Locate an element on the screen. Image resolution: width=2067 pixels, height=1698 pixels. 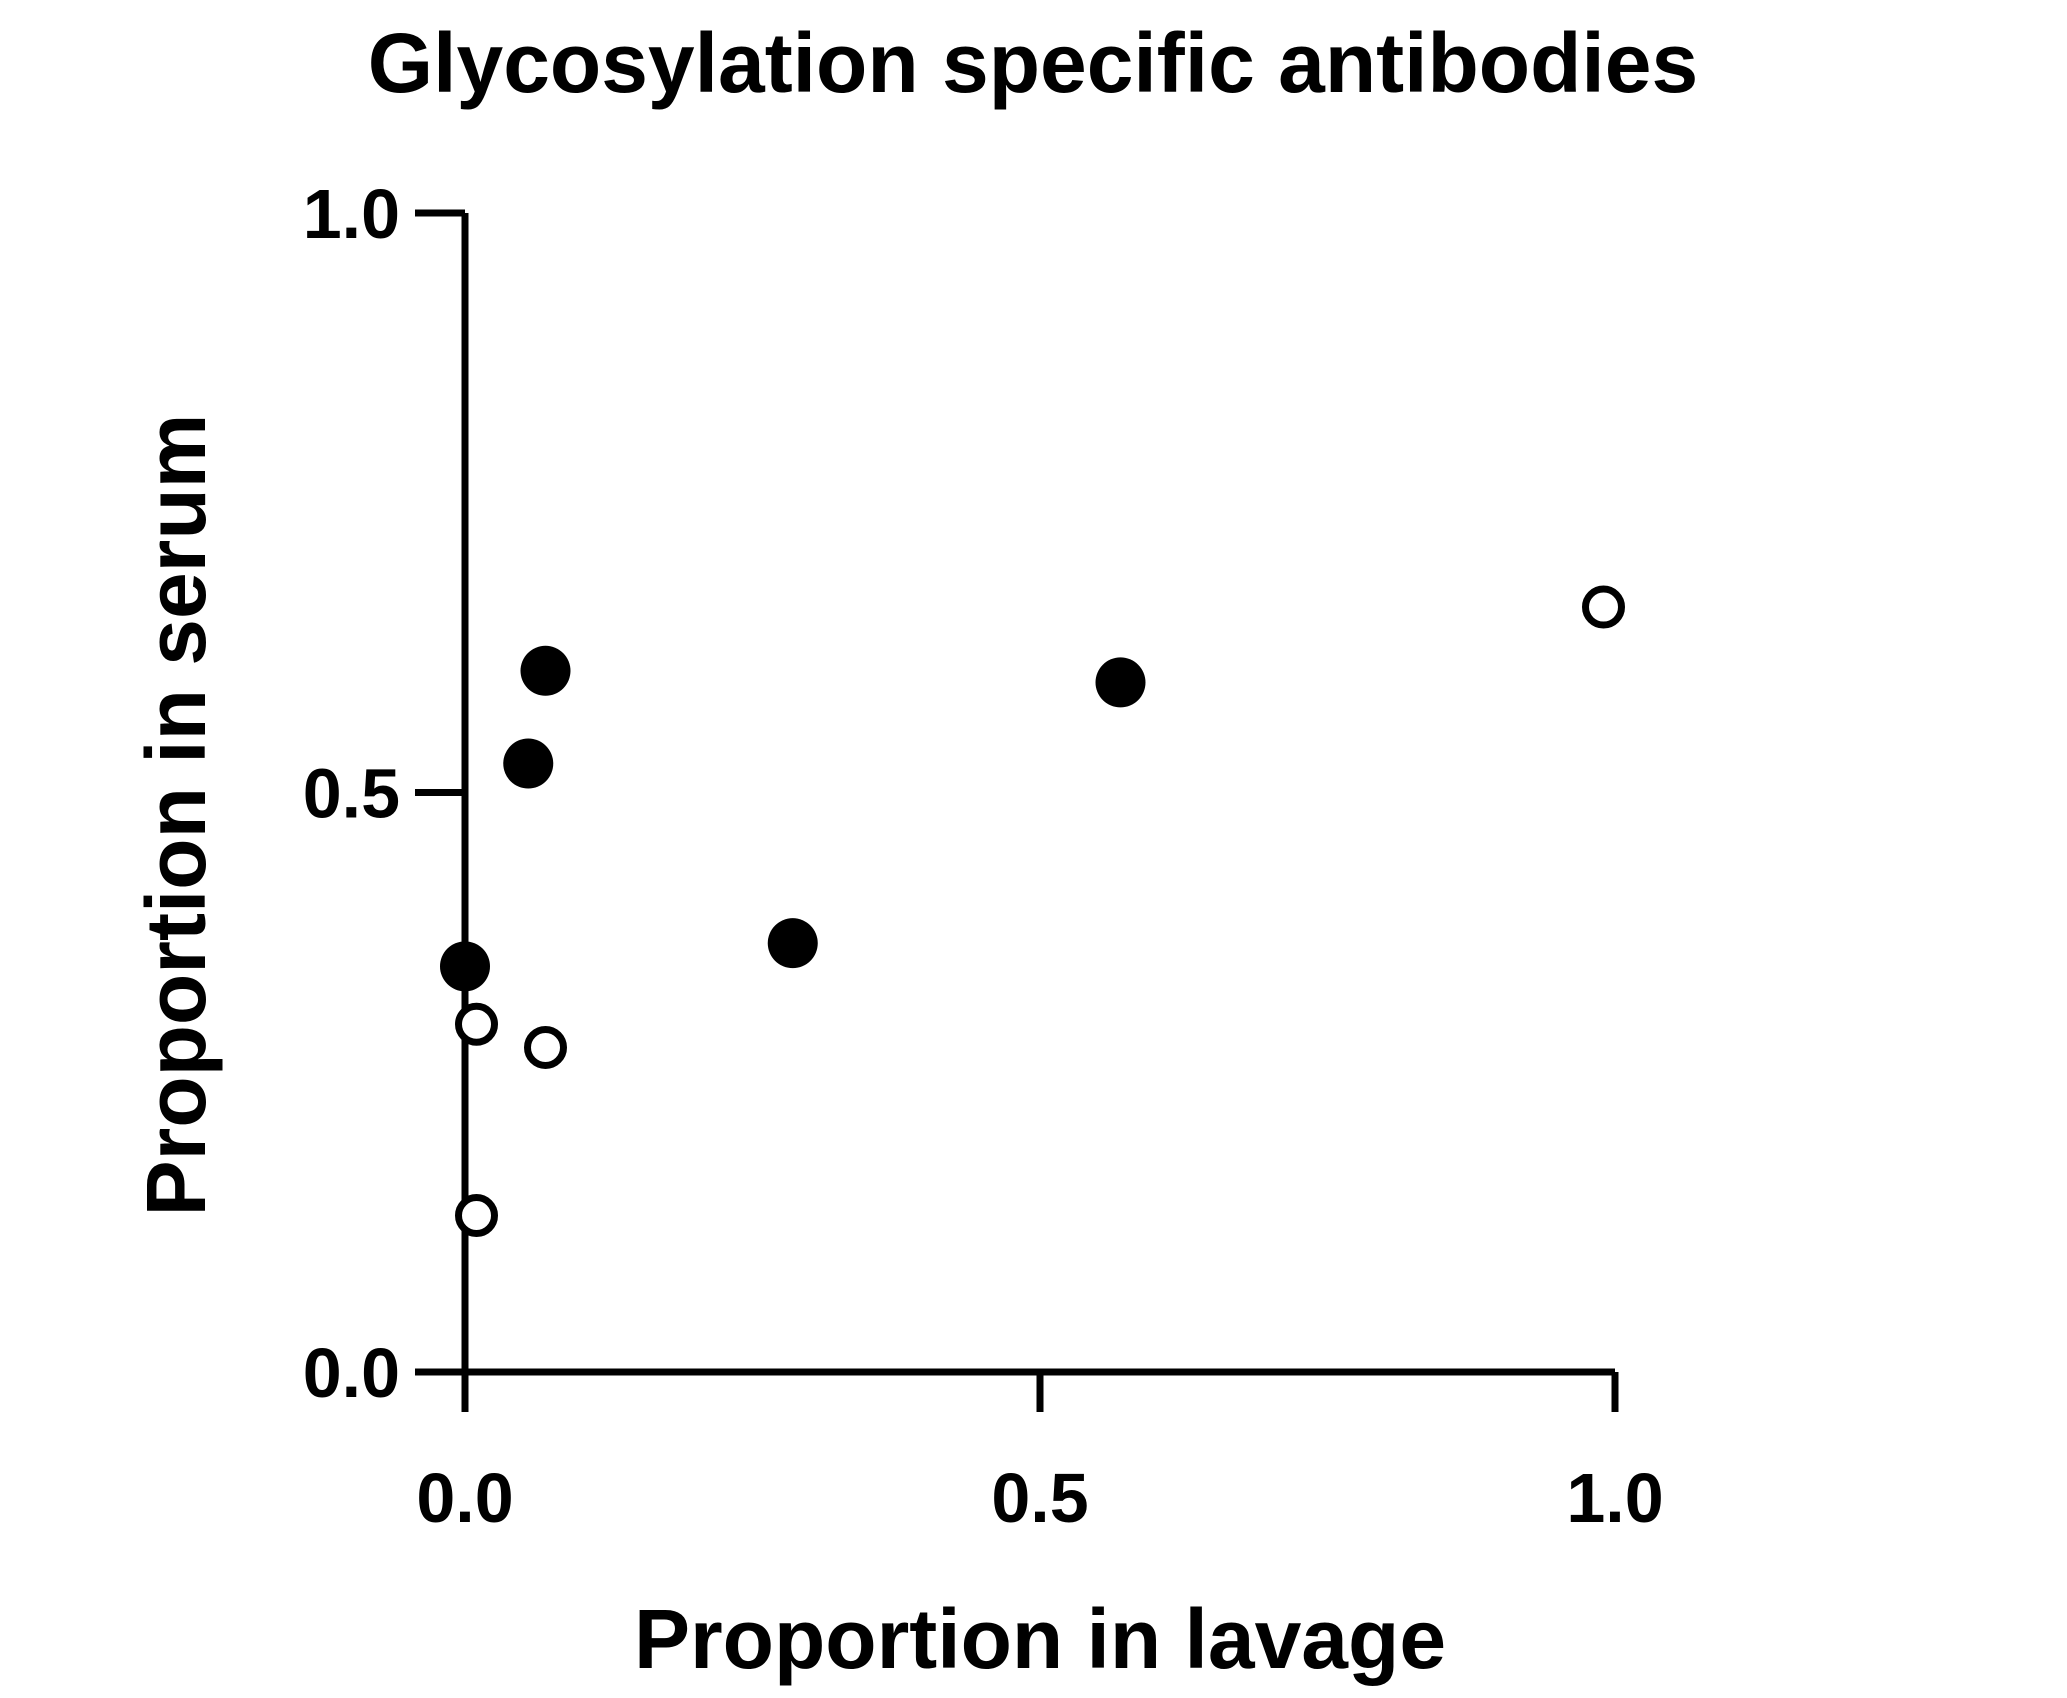
y-axis-label: Proportion in serum is located at coordinates (176, 815).